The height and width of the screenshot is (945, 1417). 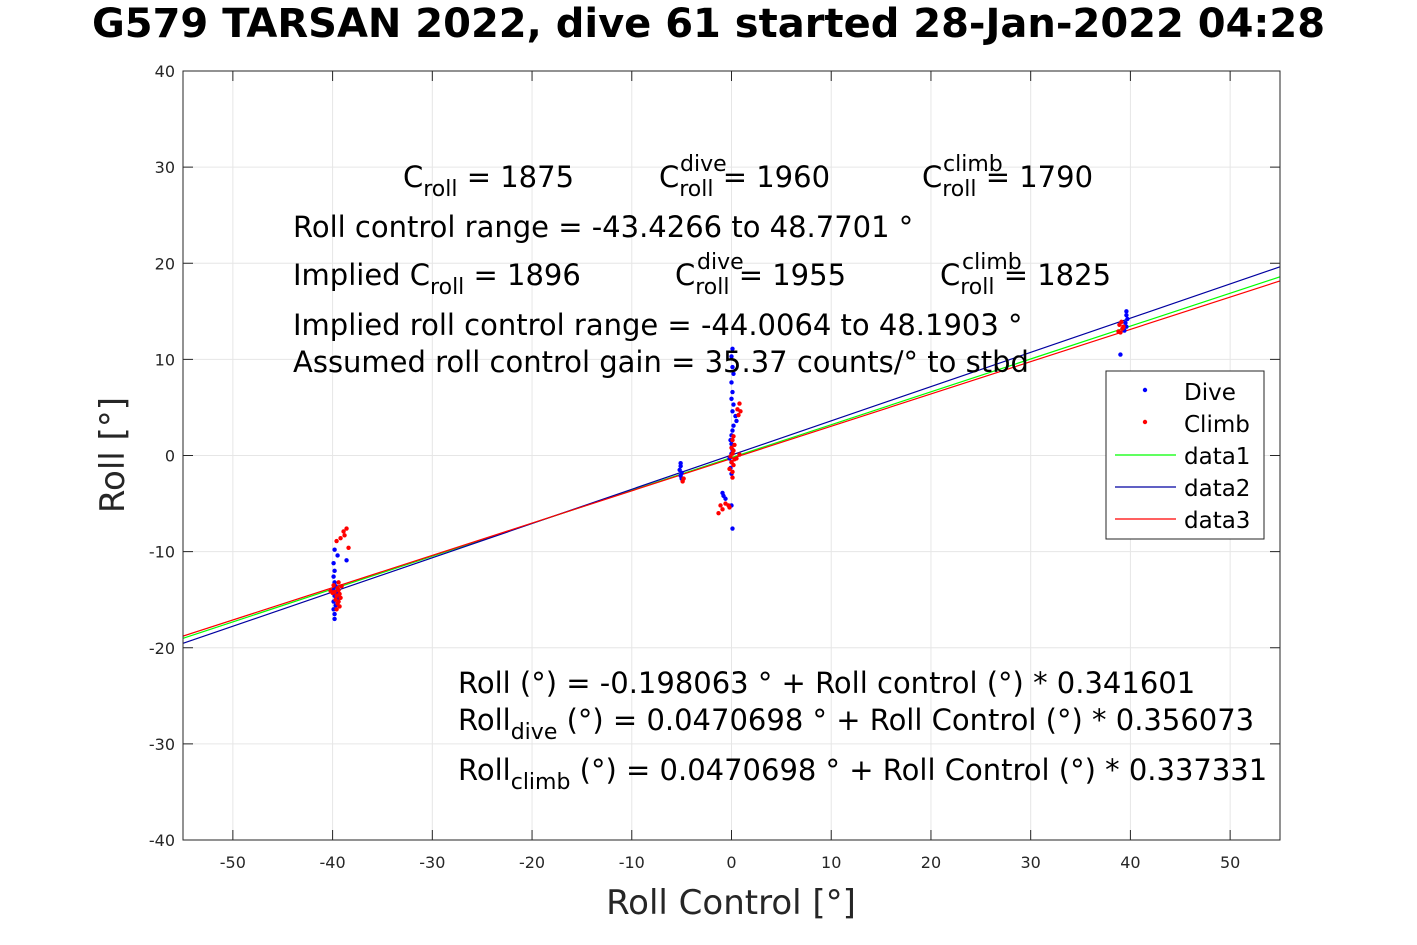 I want to click on c-roll-dive-sup: dive, so click(x=703, y=164).